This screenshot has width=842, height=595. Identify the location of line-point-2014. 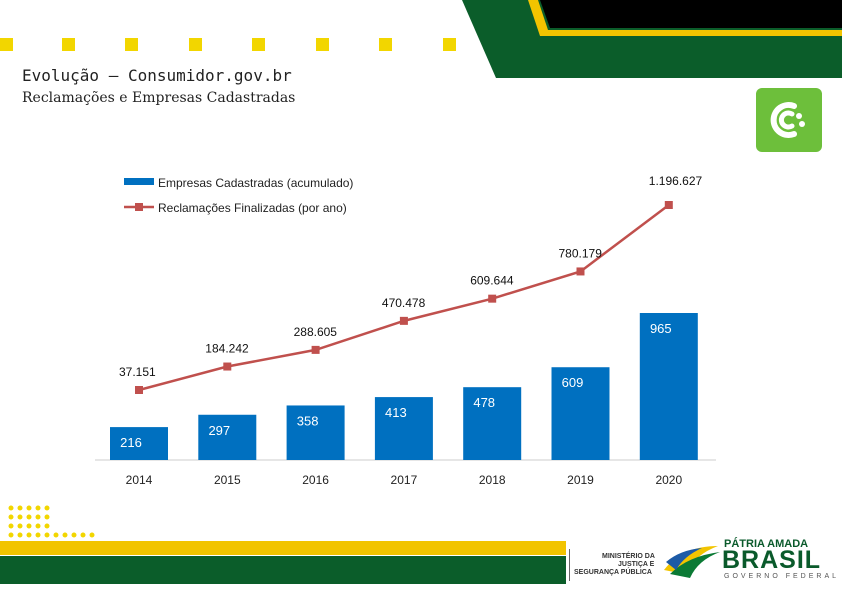
(139, 390).